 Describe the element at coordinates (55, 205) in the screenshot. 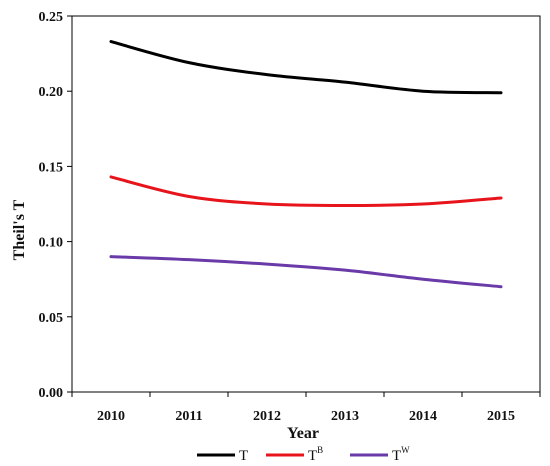

I see `y-axis: 0.00 0.05 0.10 0.15 0.20 0.25` at that location.